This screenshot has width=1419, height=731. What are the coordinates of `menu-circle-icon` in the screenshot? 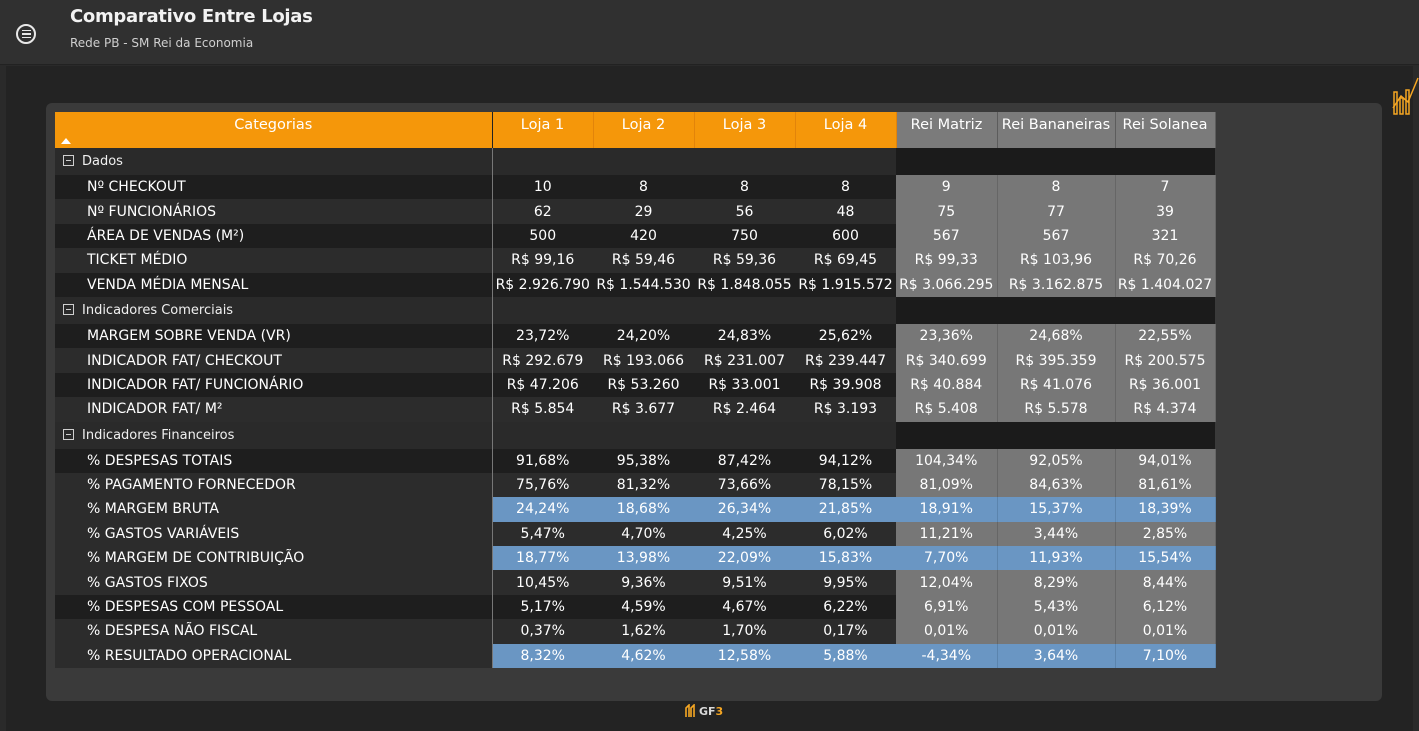 It's located at (26, 34).